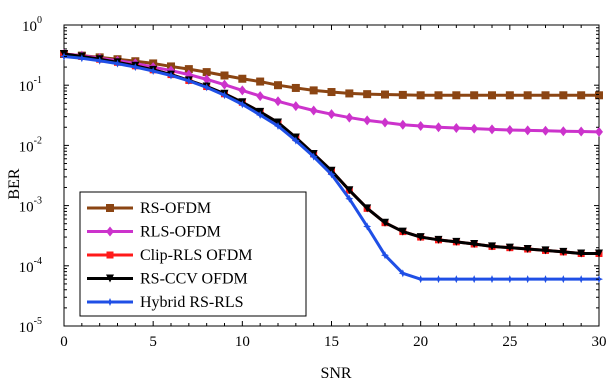 Image resolution: width=608 pixels, height=383 pixels. I want to click on series-rs-ofdm, so click(331, 74).